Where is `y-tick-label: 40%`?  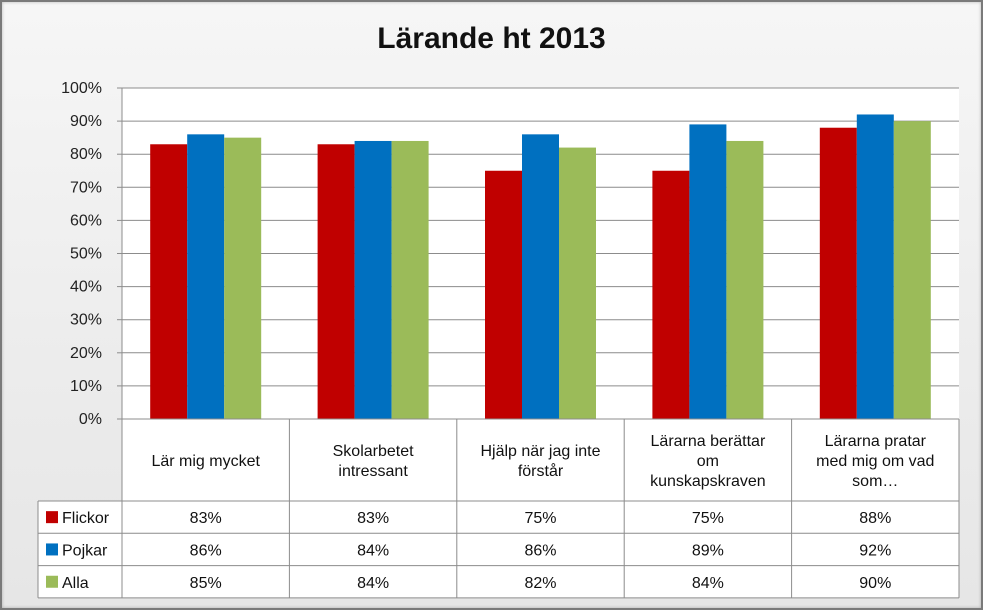
y-tick-label: 40% is located at coordinates (86, 287).